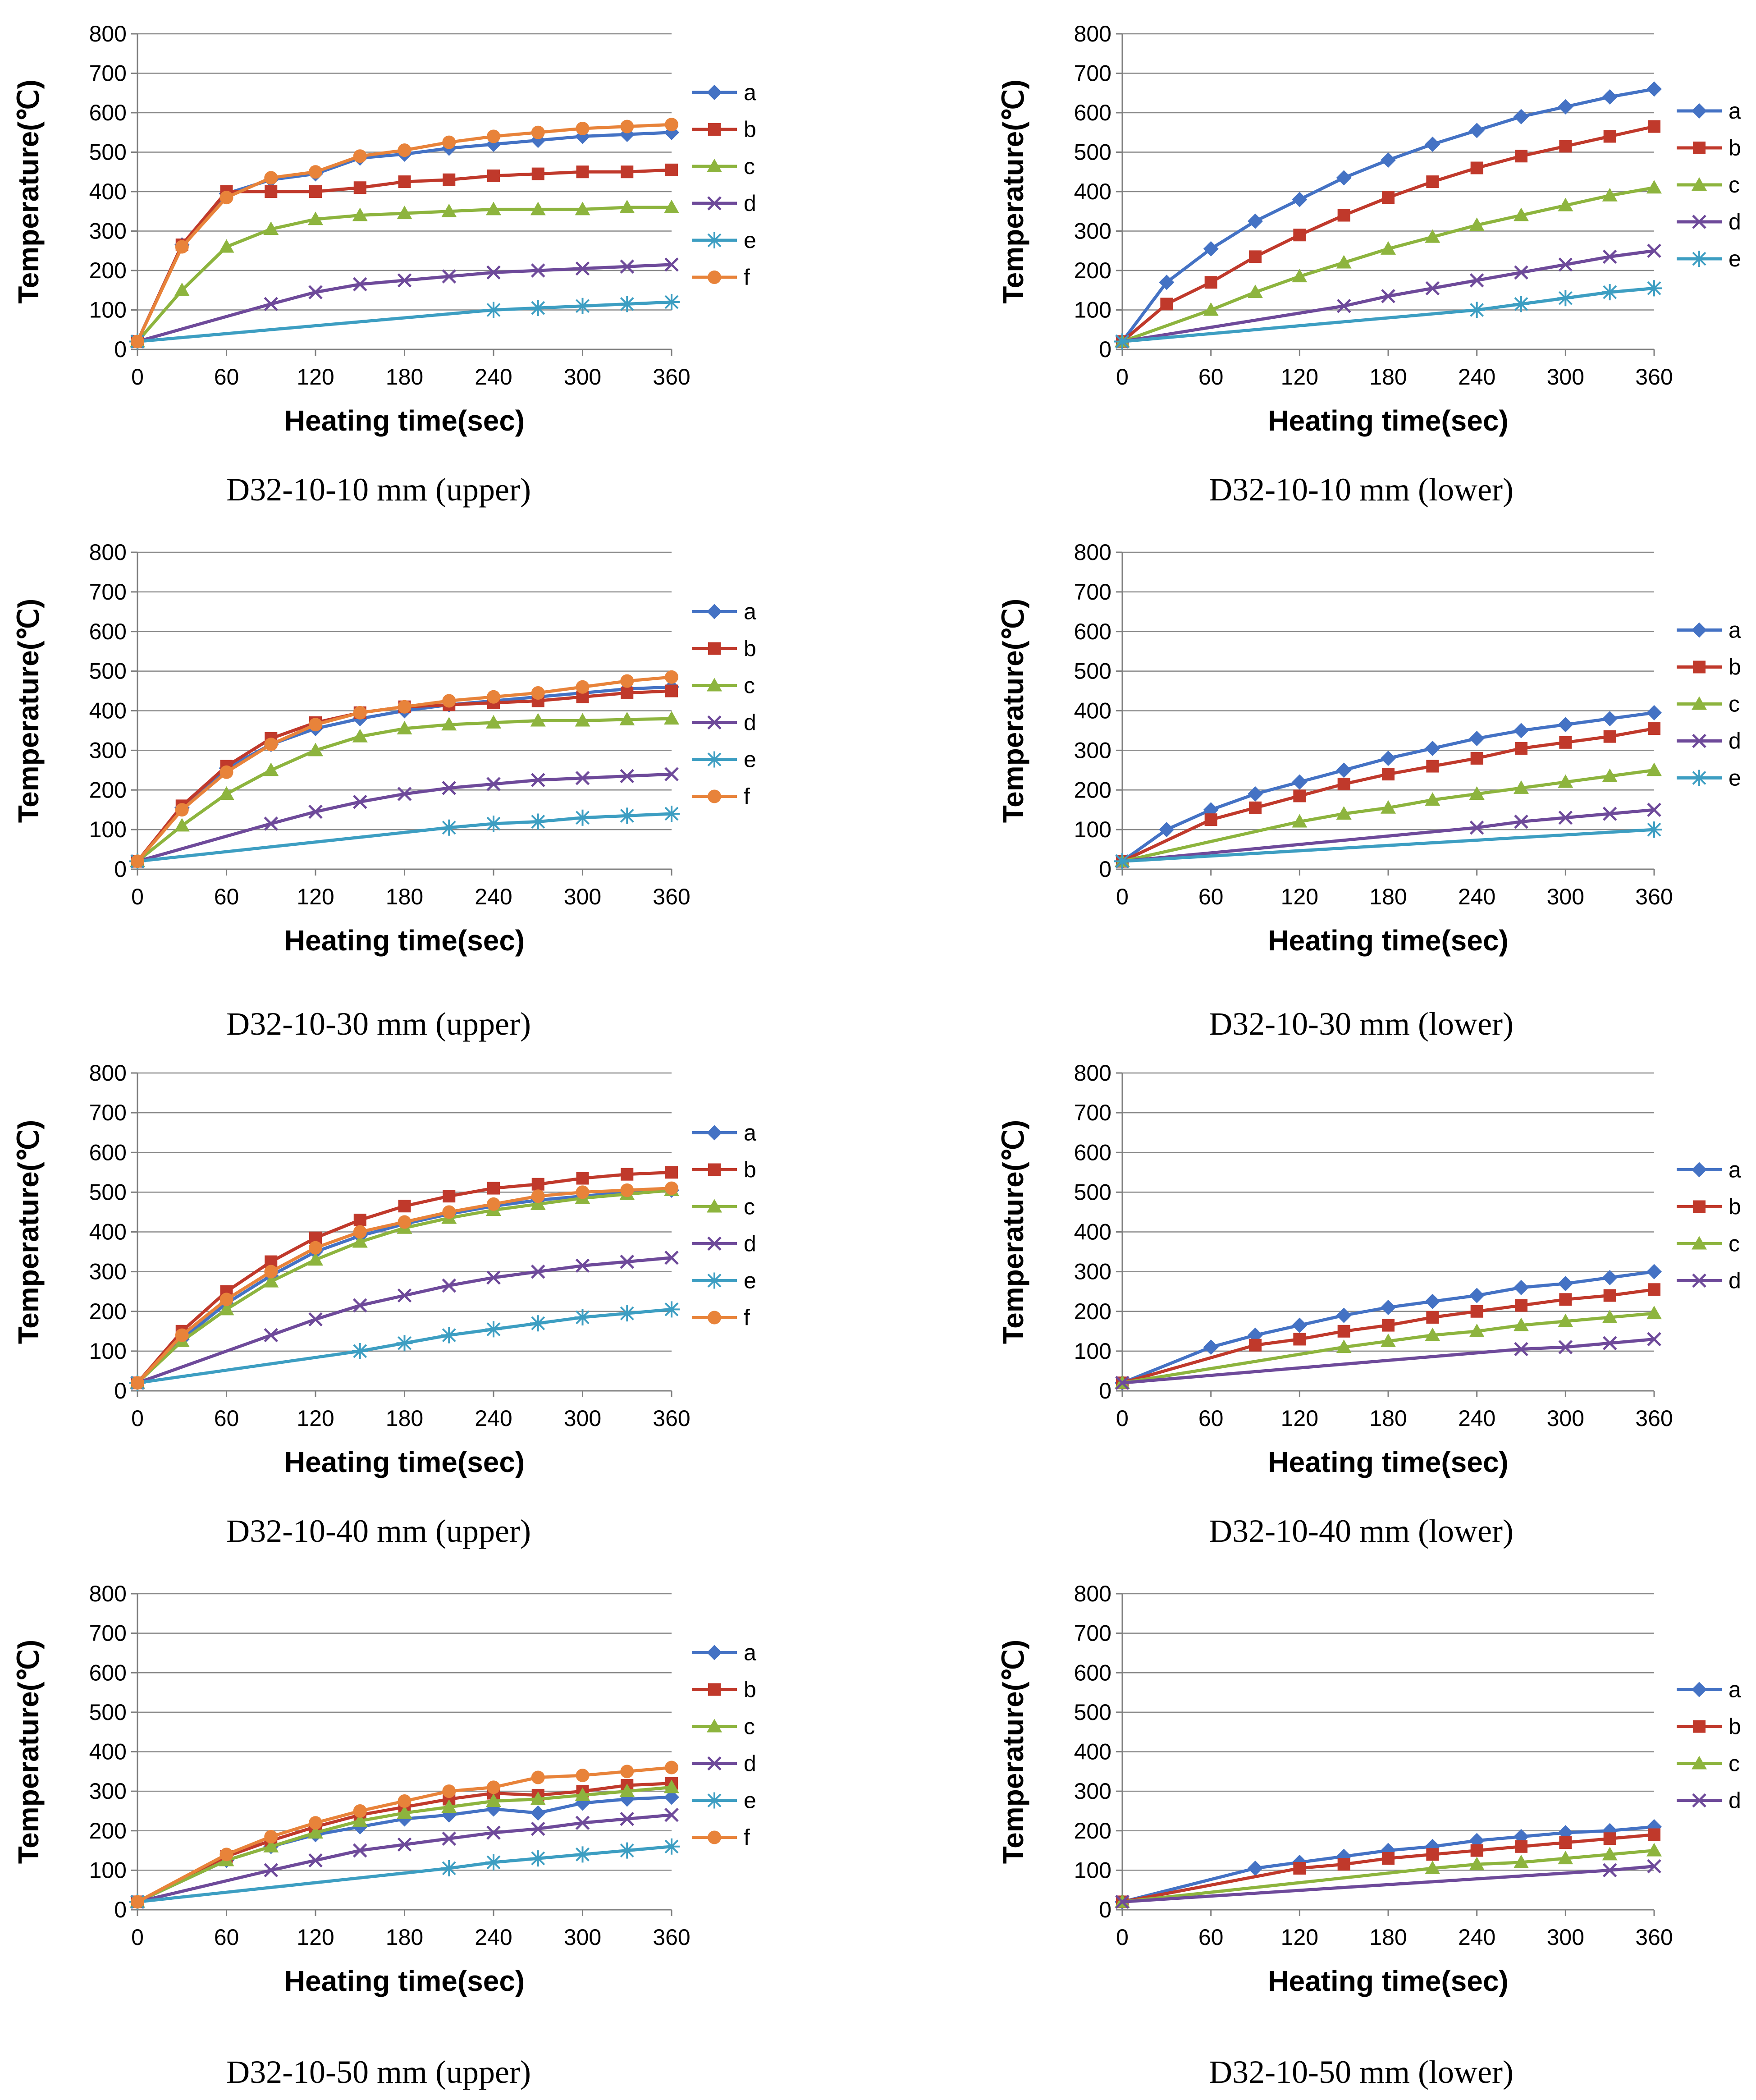 The image size is (1756, 2100). What do you see at coordinates (378, 490) in the screenshot?
I see `chart-caption: D32-10-10 mm (upper)` at bounding box center [378, 490].